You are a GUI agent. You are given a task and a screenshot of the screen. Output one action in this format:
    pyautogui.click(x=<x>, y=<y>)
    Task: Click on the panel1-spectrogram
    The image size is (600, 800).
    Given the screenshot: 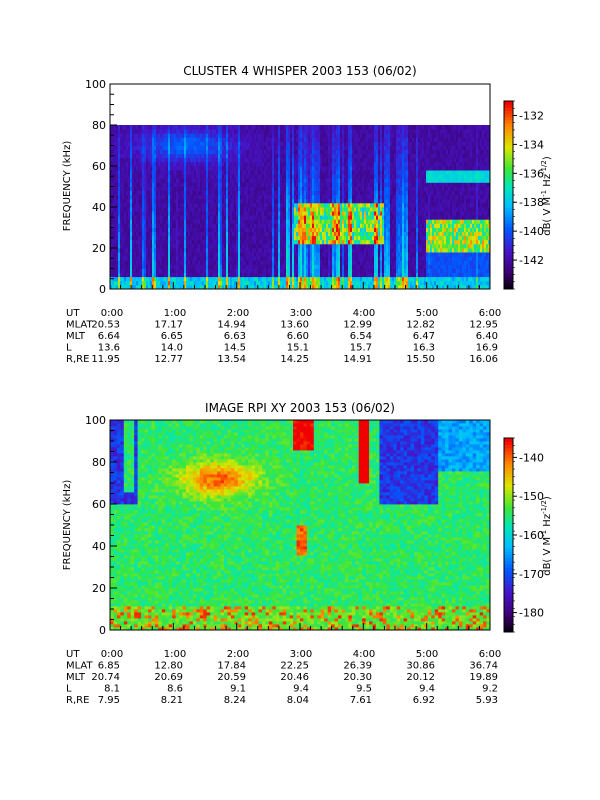 What is the action you would take?
    pyautogui.click(x=300, y=207)
    